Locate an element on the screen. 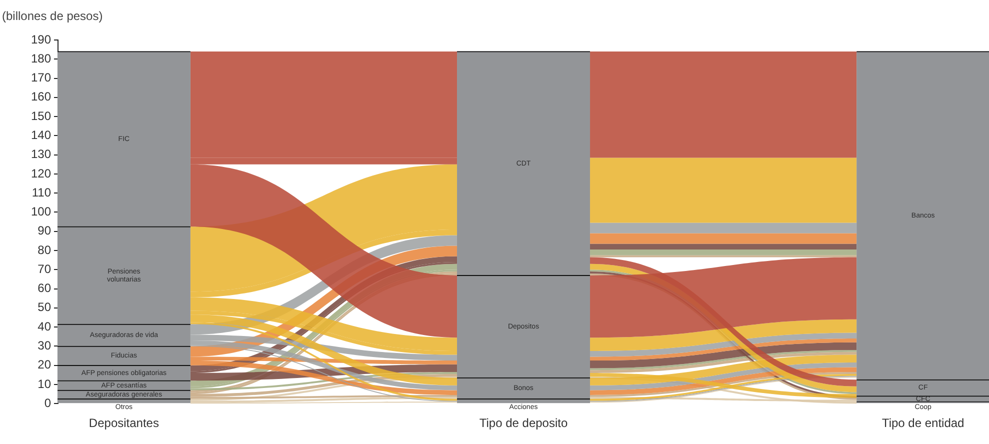  y-tick-label: 70 is located at coordinates (45, 269).